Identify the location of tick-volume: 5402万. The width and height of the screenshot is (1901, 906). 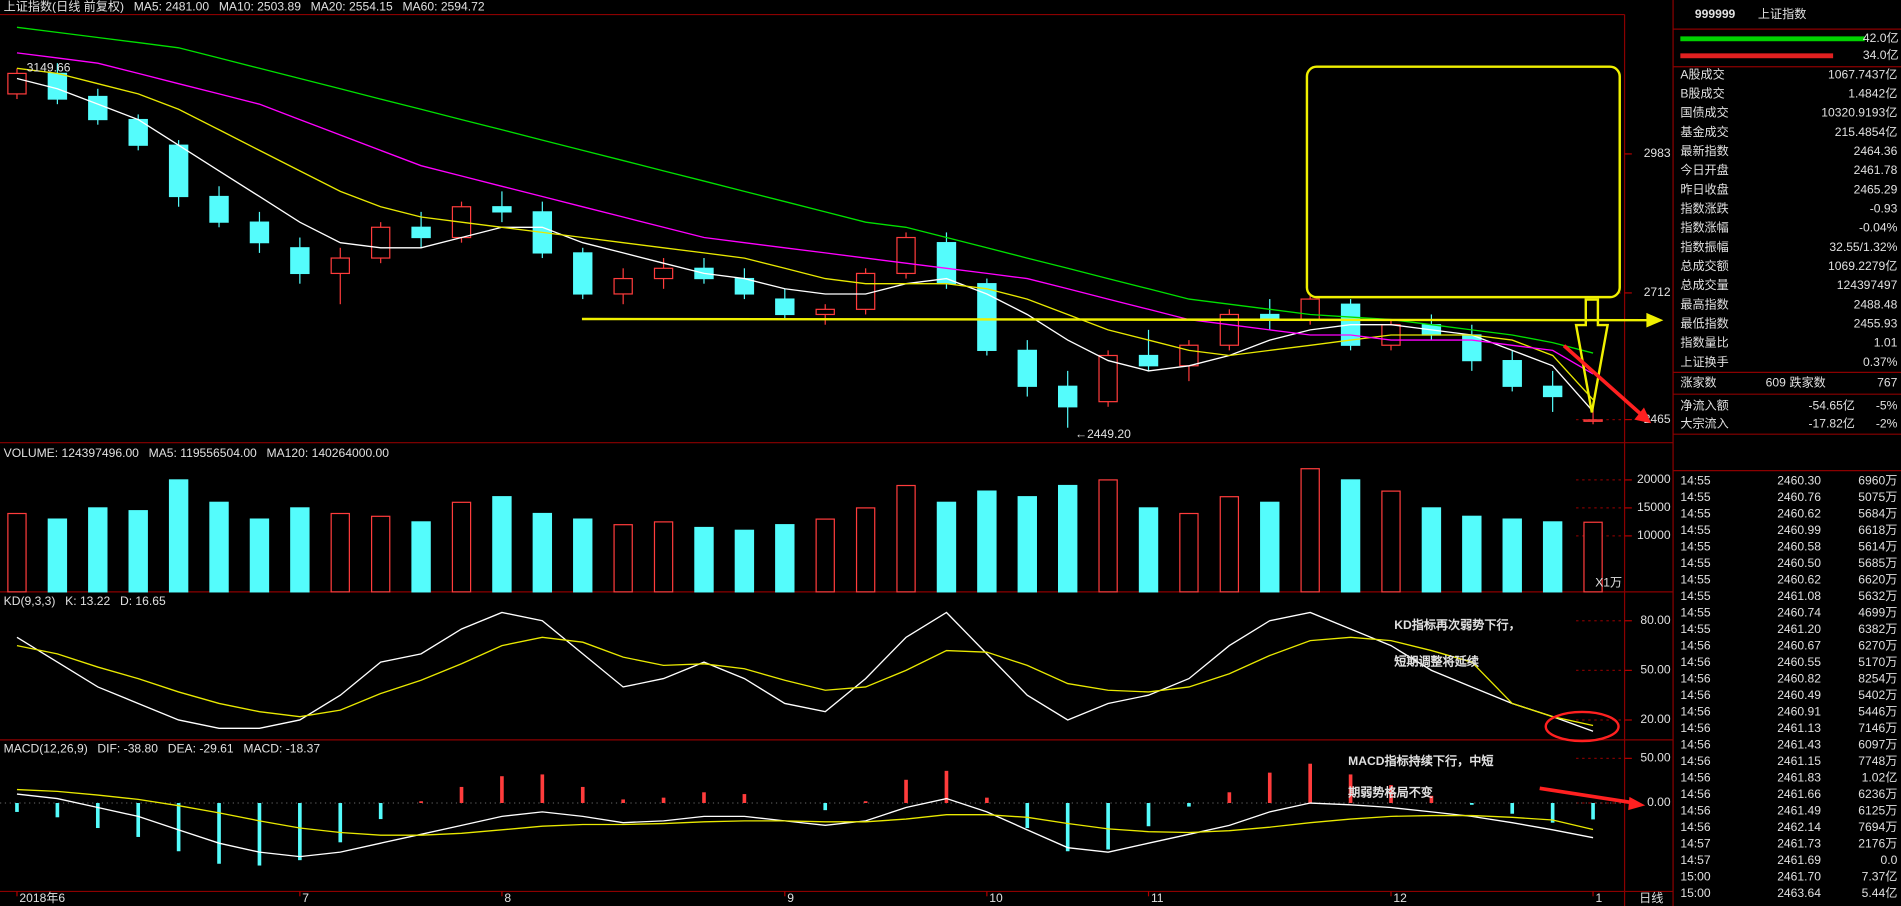
(1877, 695).